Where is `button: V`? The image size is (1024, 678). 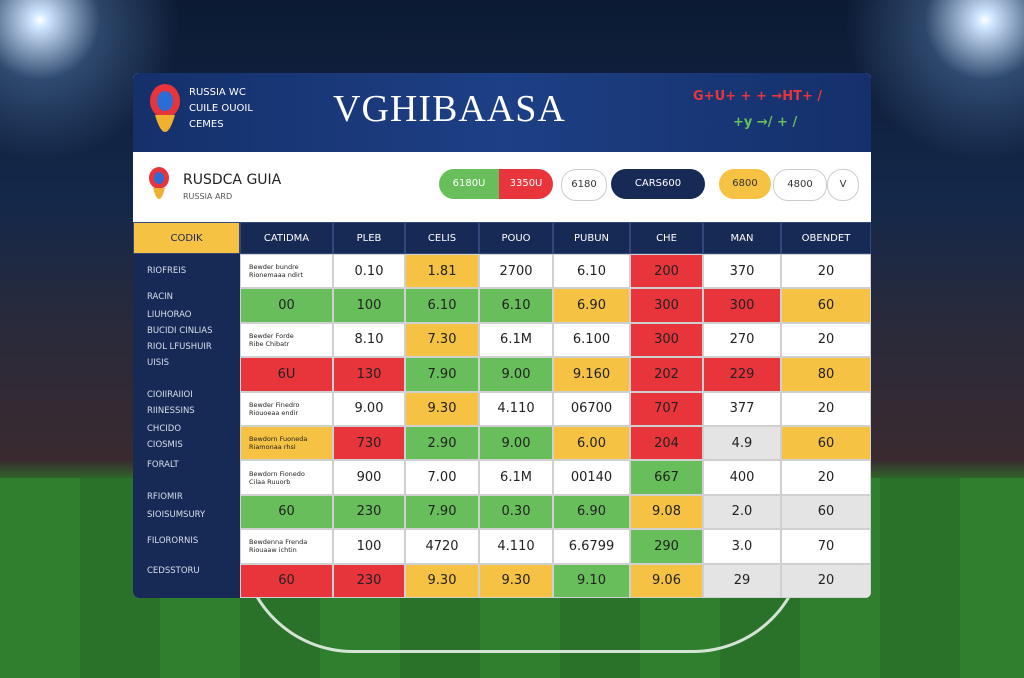
button: V is located at coordinates (843, 185).